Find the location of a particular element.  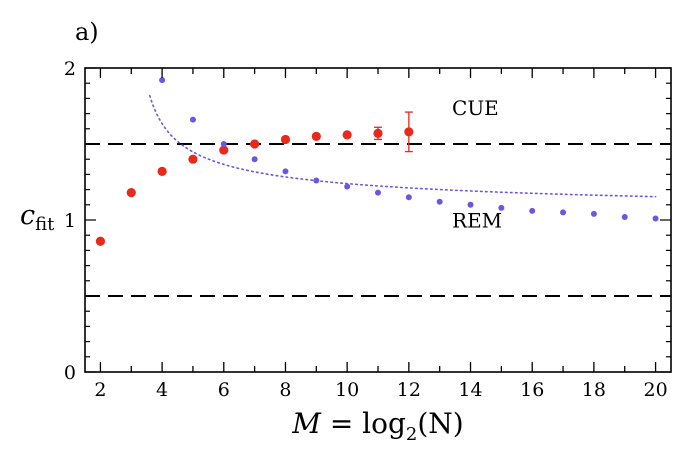

x-tick-label: 2 is located at coordinates (100, 390).